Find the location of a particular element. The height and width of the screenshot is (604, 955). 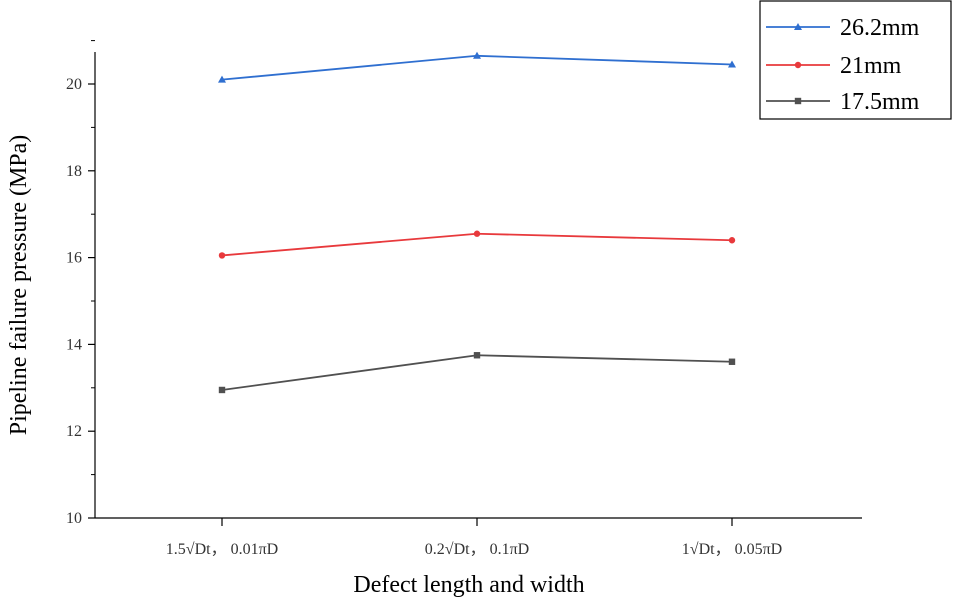

y-tick-label: 18 is located at coordinates (74, 171).